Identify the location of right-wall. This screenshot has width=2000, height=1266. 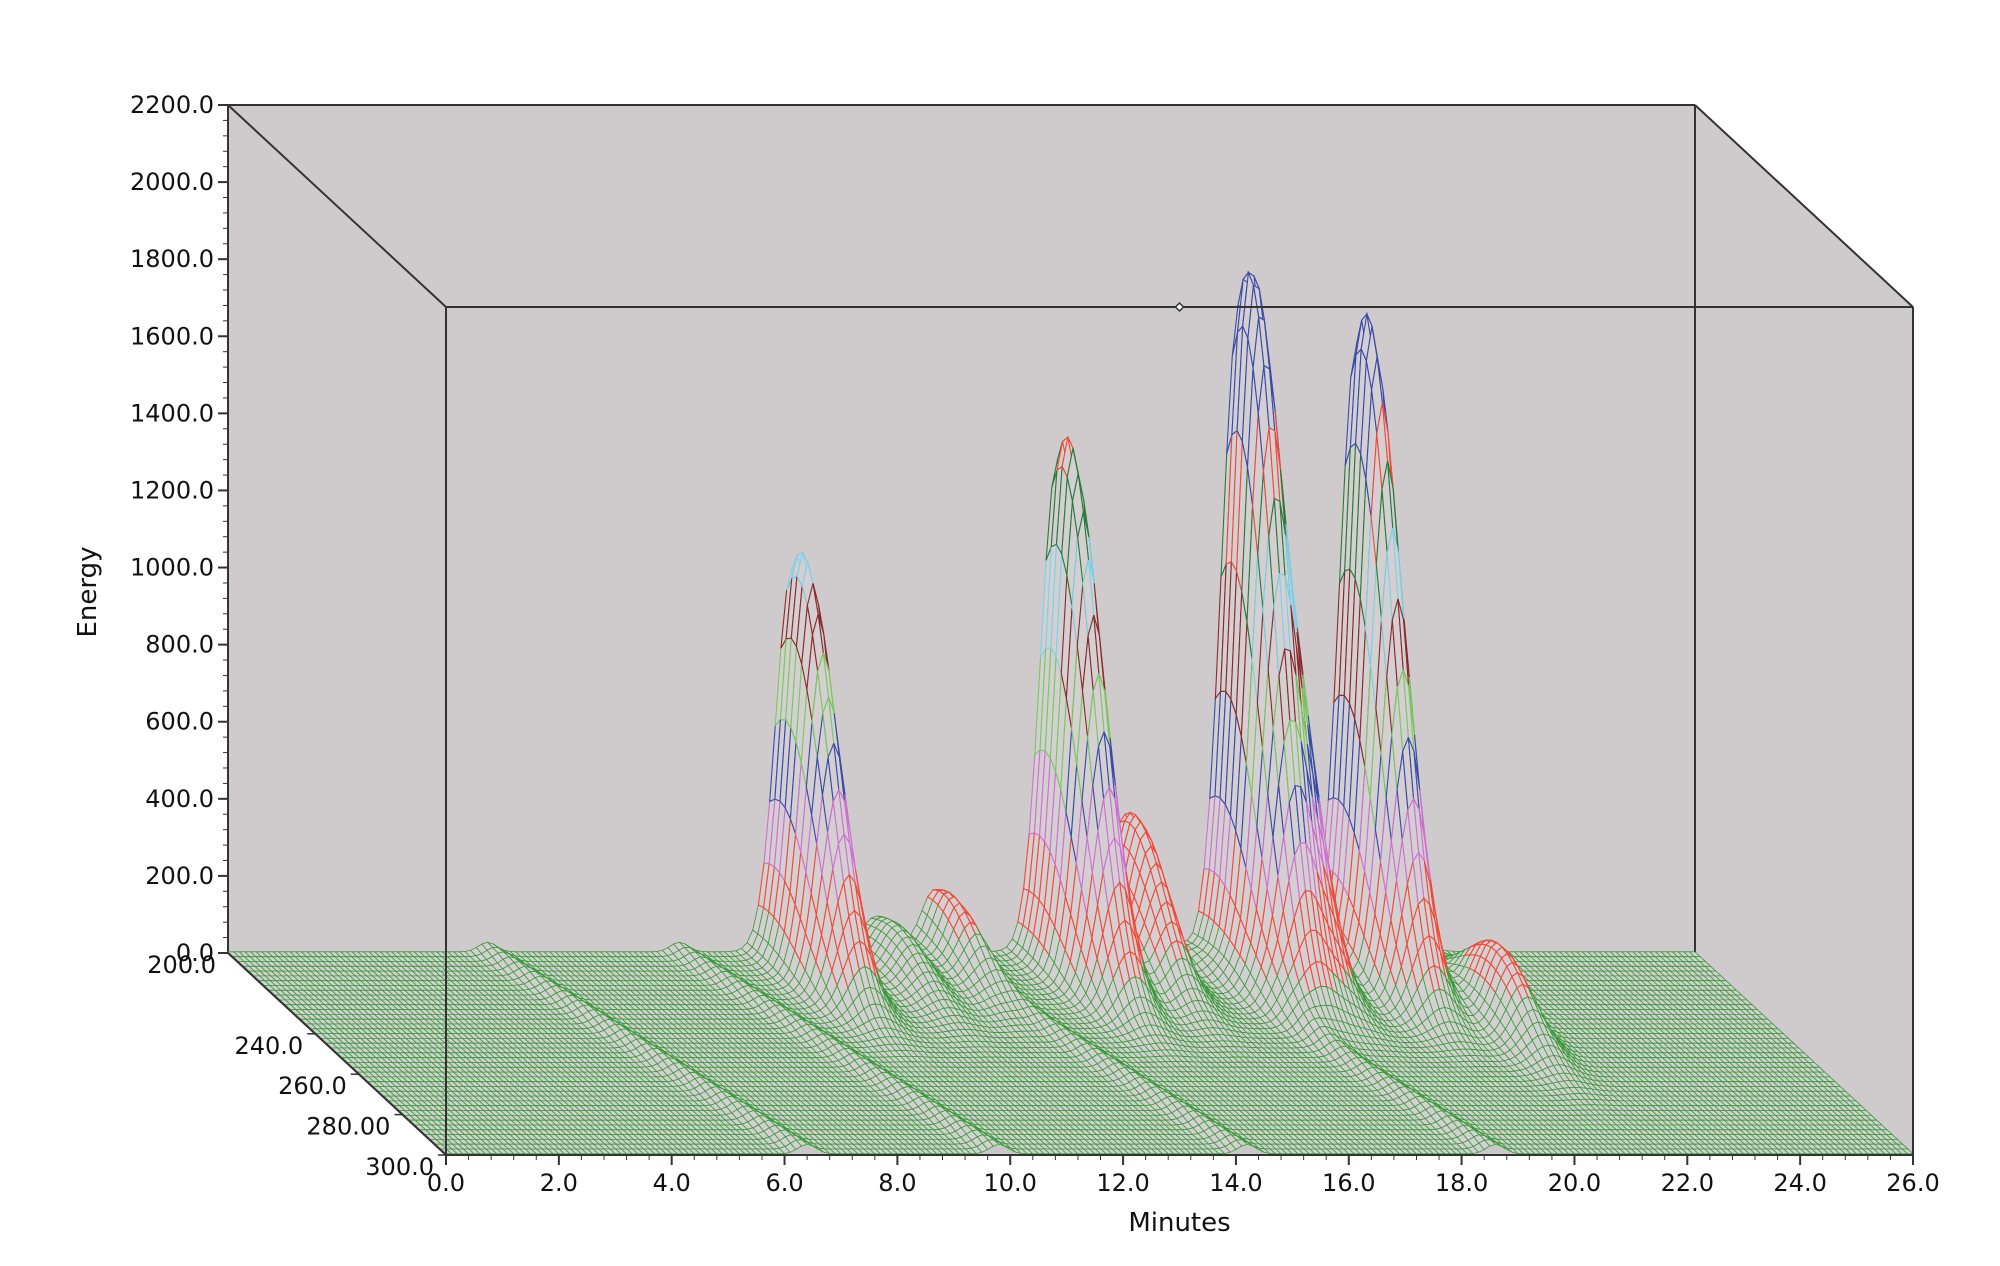
(1804, 630).